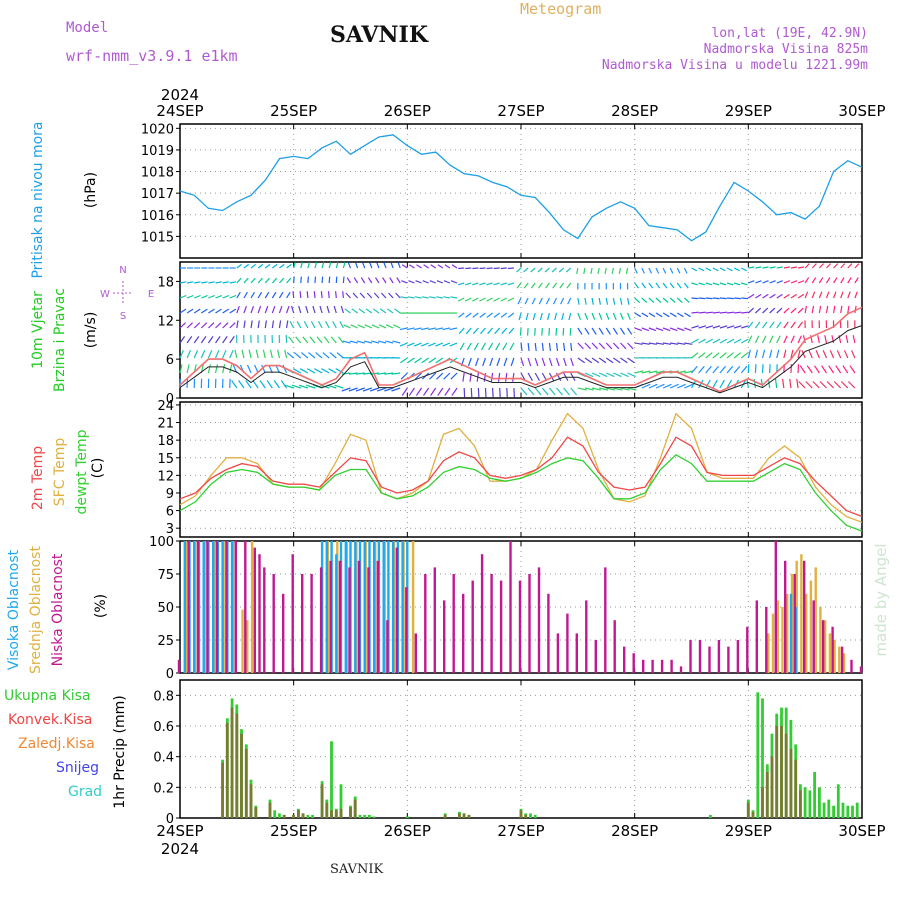 The width and height of the screenshot is (900, 900). What do you see at coordinates (326, 607) in the screenshot?
I see `cloud-high-bar` at bounding box center [326, 607].